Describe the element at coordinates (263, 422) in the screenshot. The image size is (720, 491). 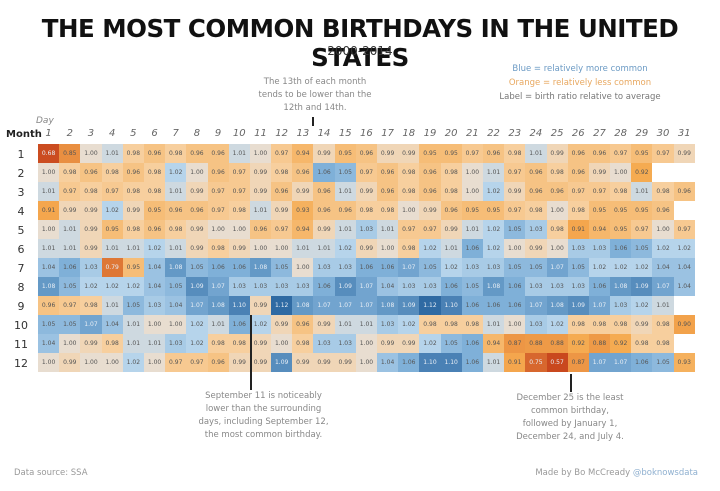
I see `annotation-line: days, including September 12,` at that location.